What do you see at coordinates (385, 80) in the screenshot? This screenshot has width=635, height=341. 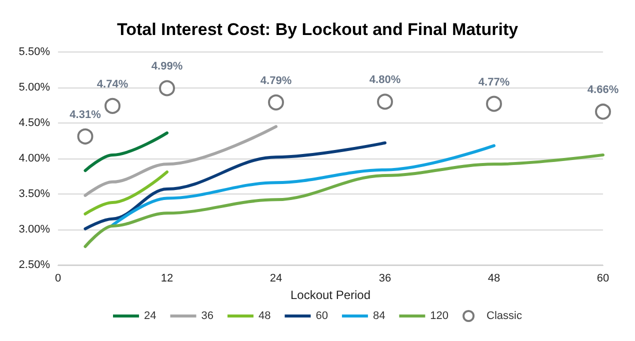 I see `data-label: 4.80%` at bounding box center [385, 80].